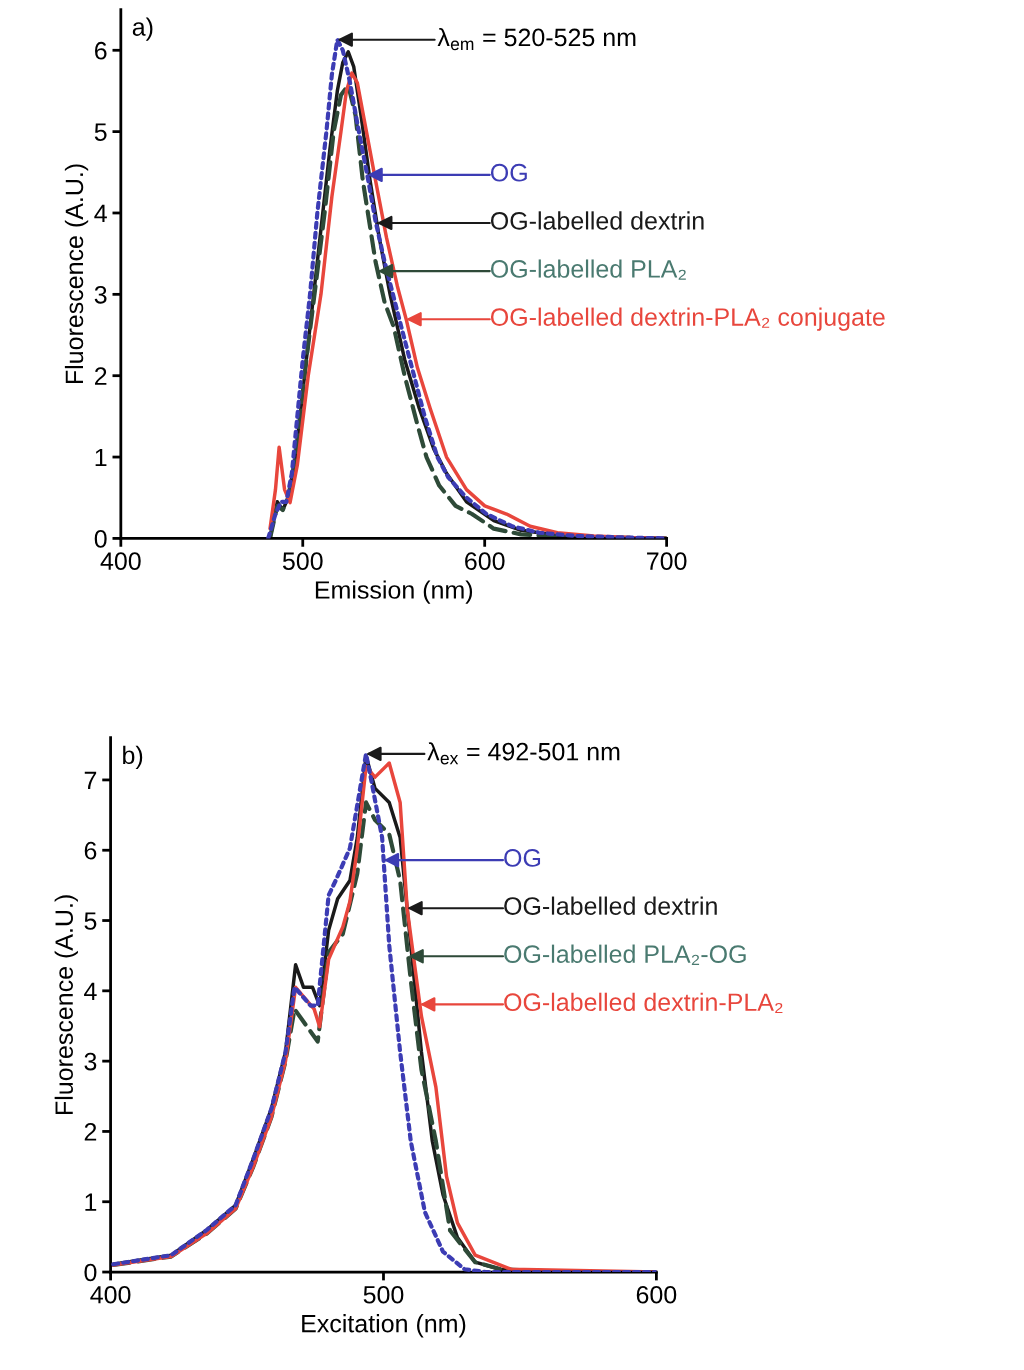 The width and height of the screenshot is (1024, 1370). What do you see at coordinates (643, 1002) in the screenshot?
I see `legend-label: OG-labelled dextrin-PLA₂` at bounding box center [643, 1002].